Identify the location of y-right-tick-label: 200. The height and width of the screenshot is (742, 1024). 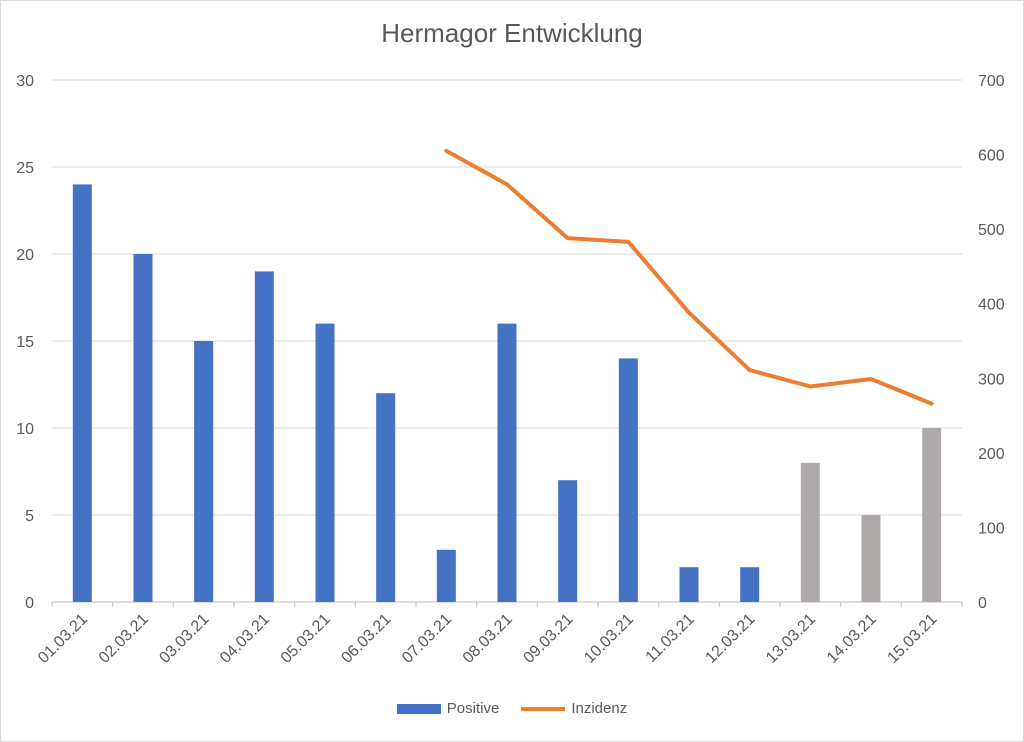
(991, 454).